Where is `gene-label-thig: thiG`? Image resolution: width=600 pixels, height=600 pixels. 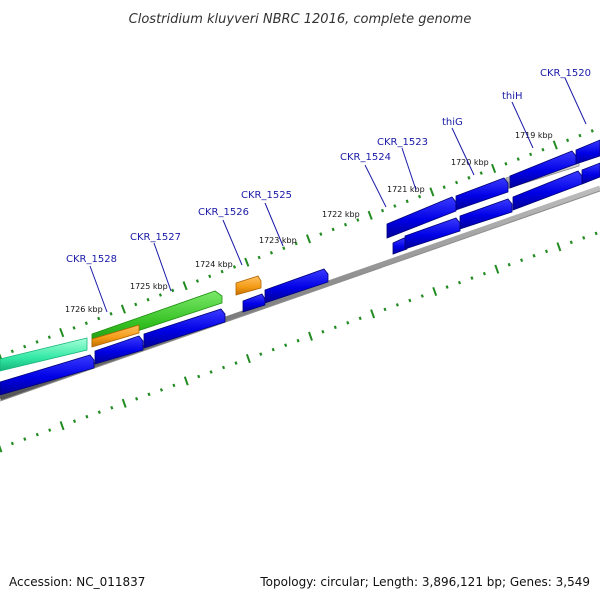
gene-label-thig: thiG is located at coordinates (452, 122).